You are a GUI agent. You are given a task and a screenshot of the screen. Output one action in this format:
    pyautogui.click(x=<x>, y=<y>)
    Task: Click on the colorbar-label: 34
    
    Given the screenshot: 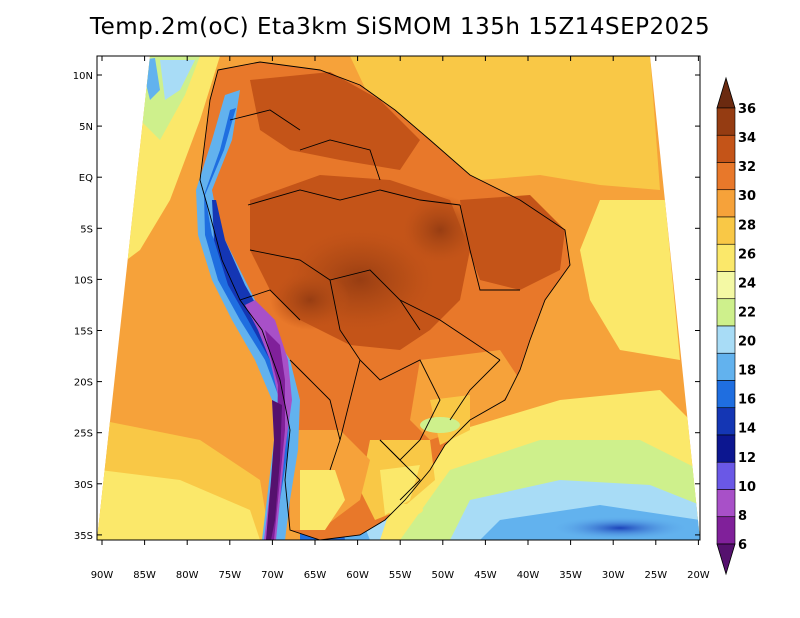 What is the action you would take?
    pyautogui.click(x=747, y=138)
    